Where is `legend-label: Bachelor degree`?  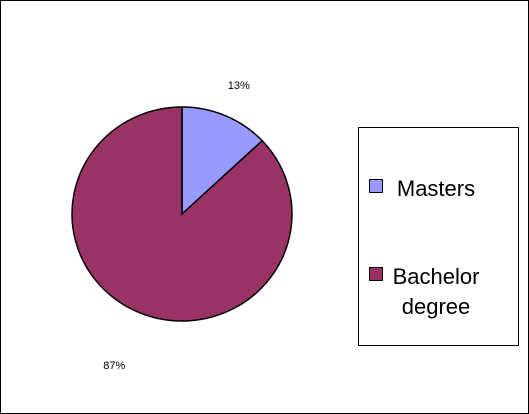
legend-label: Bachelor degree is located at coordinates (436, 291).